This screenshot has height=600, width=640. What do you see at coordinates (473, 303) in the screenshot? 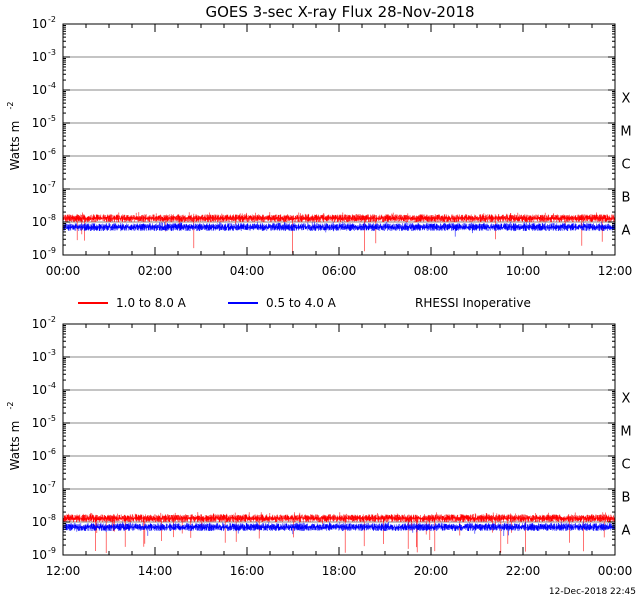
I see `legend-note: RHESSI Inoperative` at bounding box center [473, 303].